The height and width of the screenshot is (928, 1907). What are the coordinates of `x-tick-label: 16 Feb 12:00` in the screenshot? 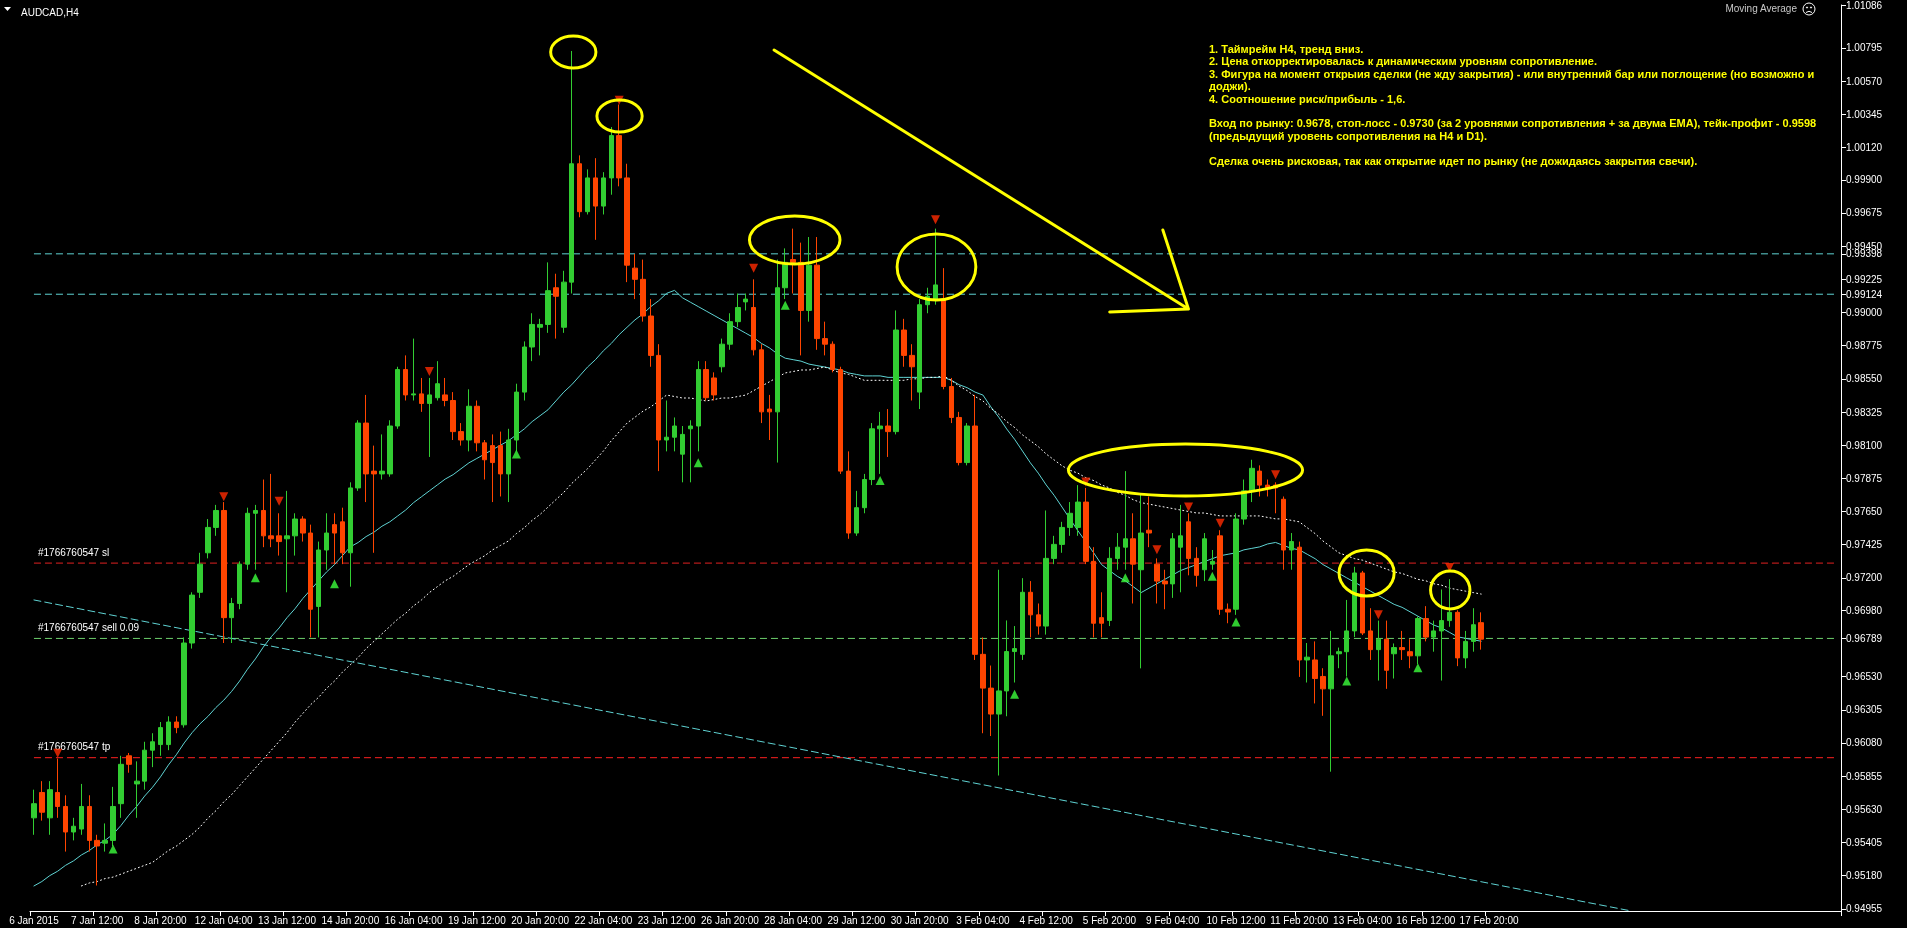 It's located at (1426, 920).